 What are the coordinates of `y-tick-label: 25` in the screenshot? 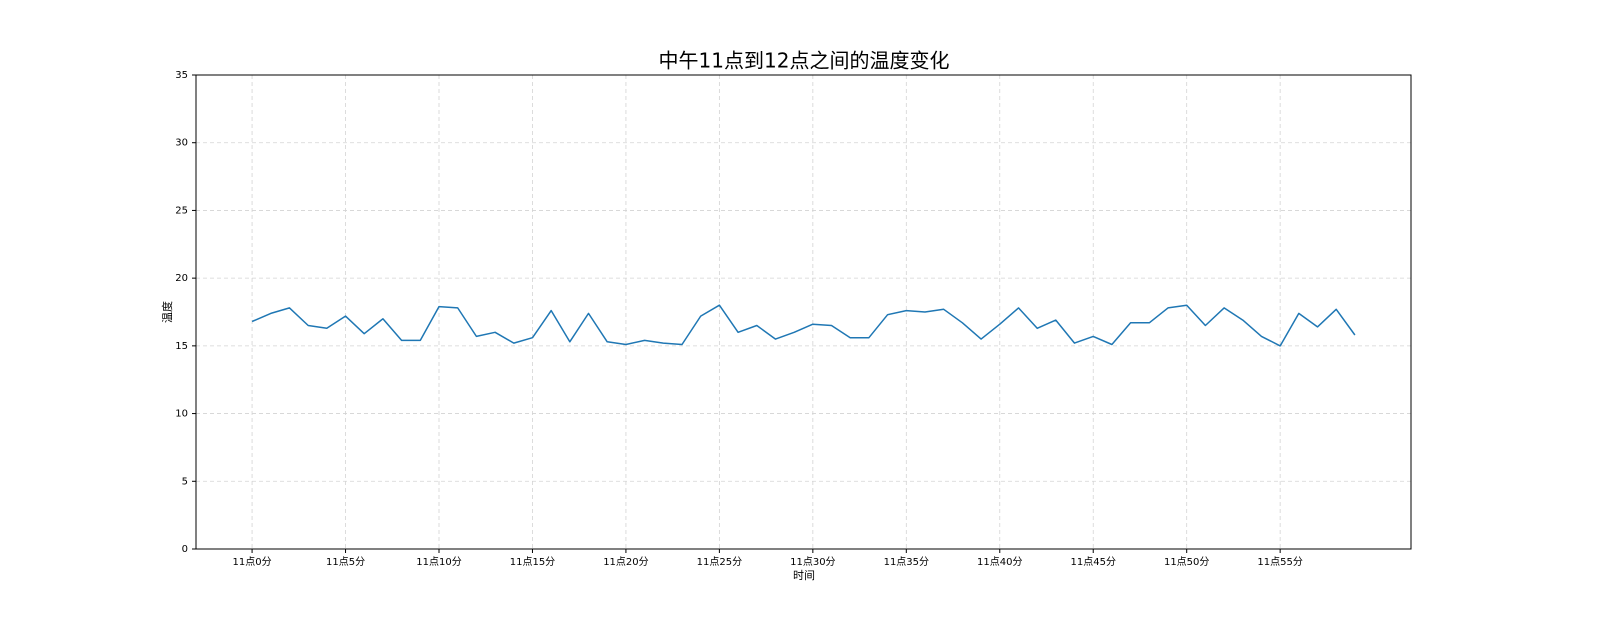 It's located at (181, 210).